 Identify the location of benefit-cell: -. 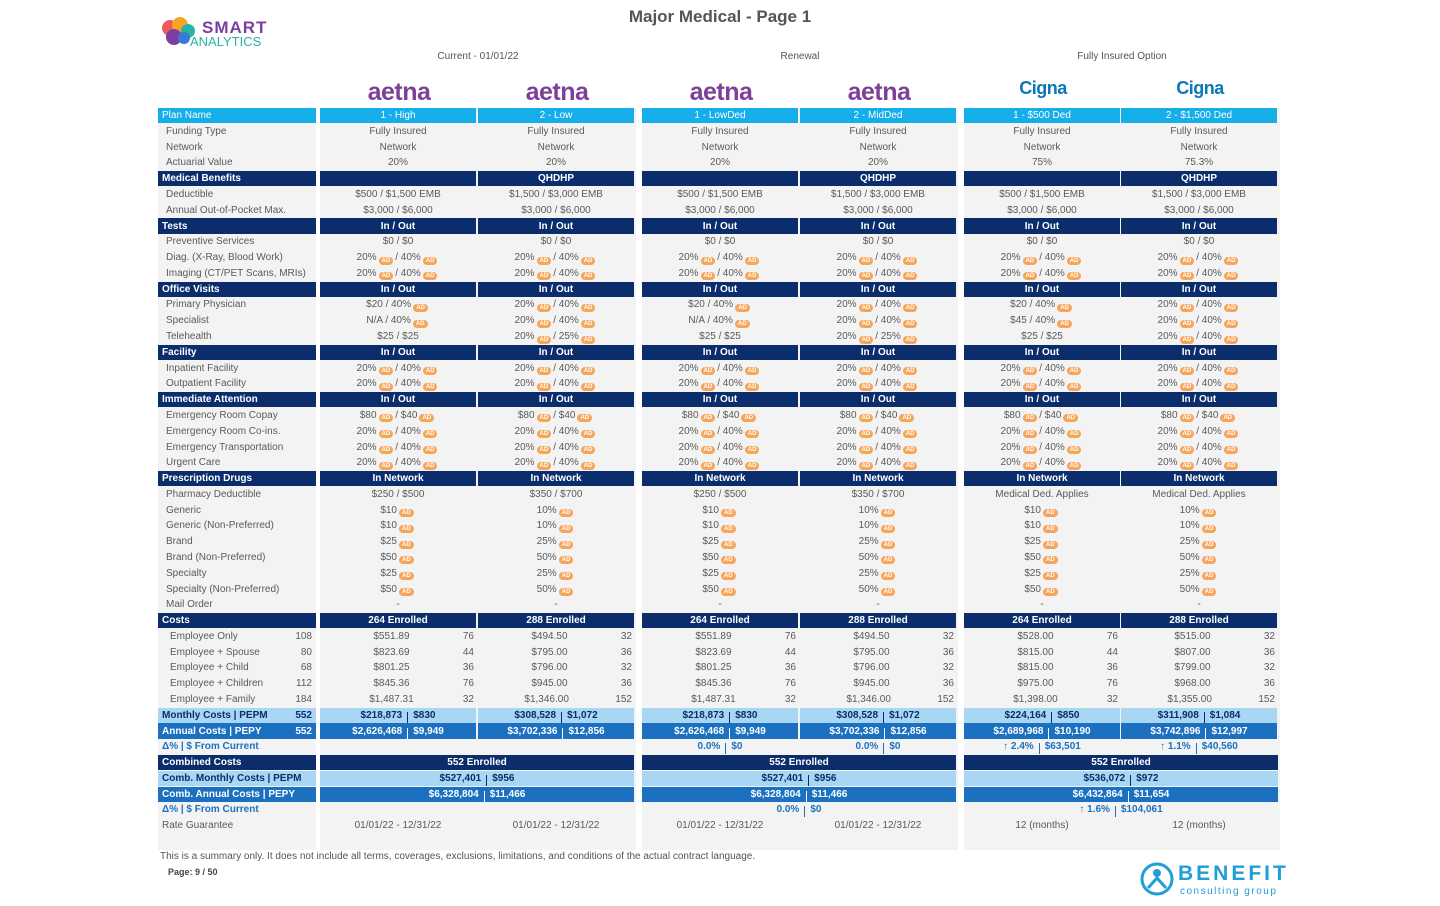
(556, 604).